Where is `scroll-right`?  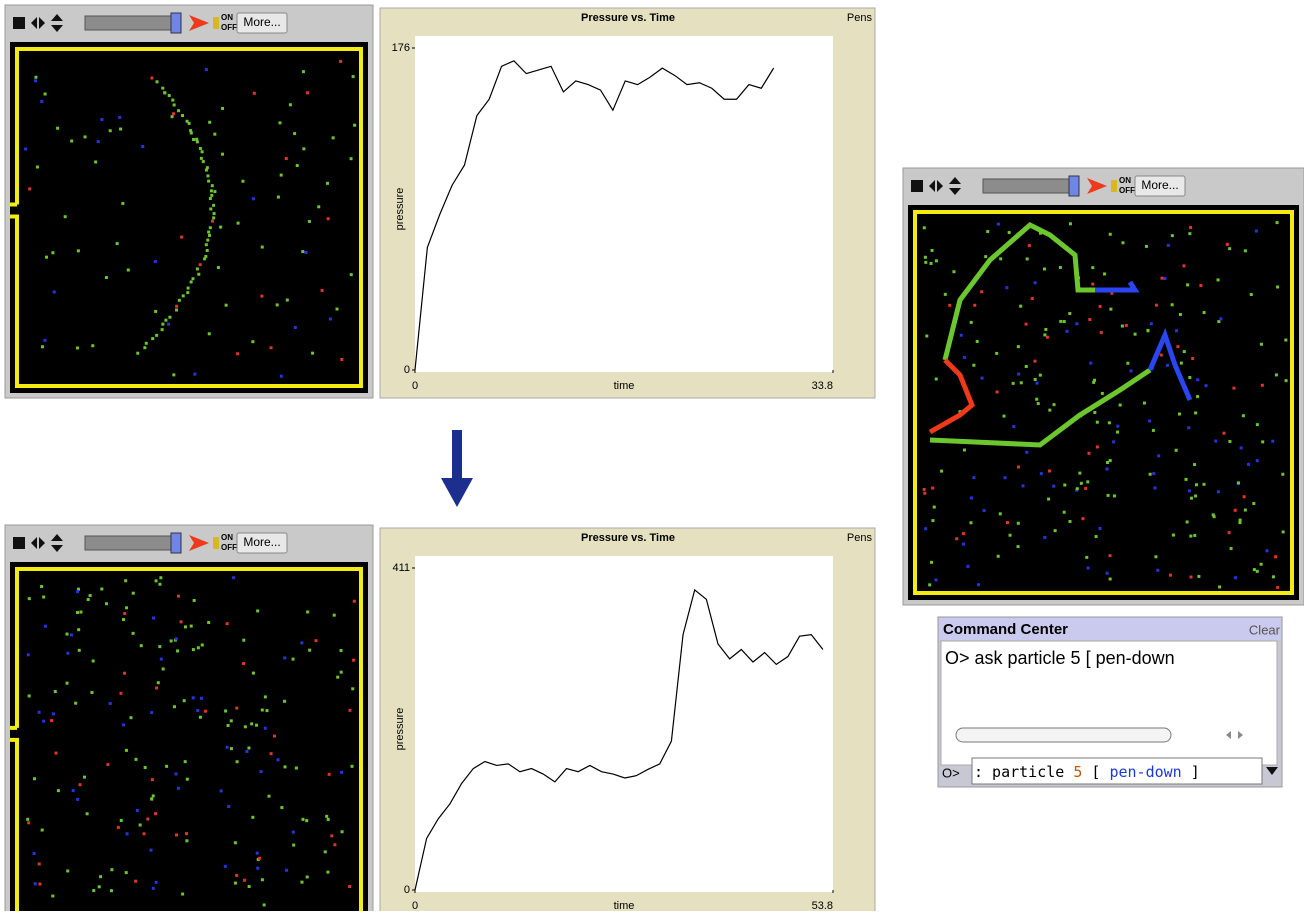
scroll-right is located at coordinates (1240, 735).